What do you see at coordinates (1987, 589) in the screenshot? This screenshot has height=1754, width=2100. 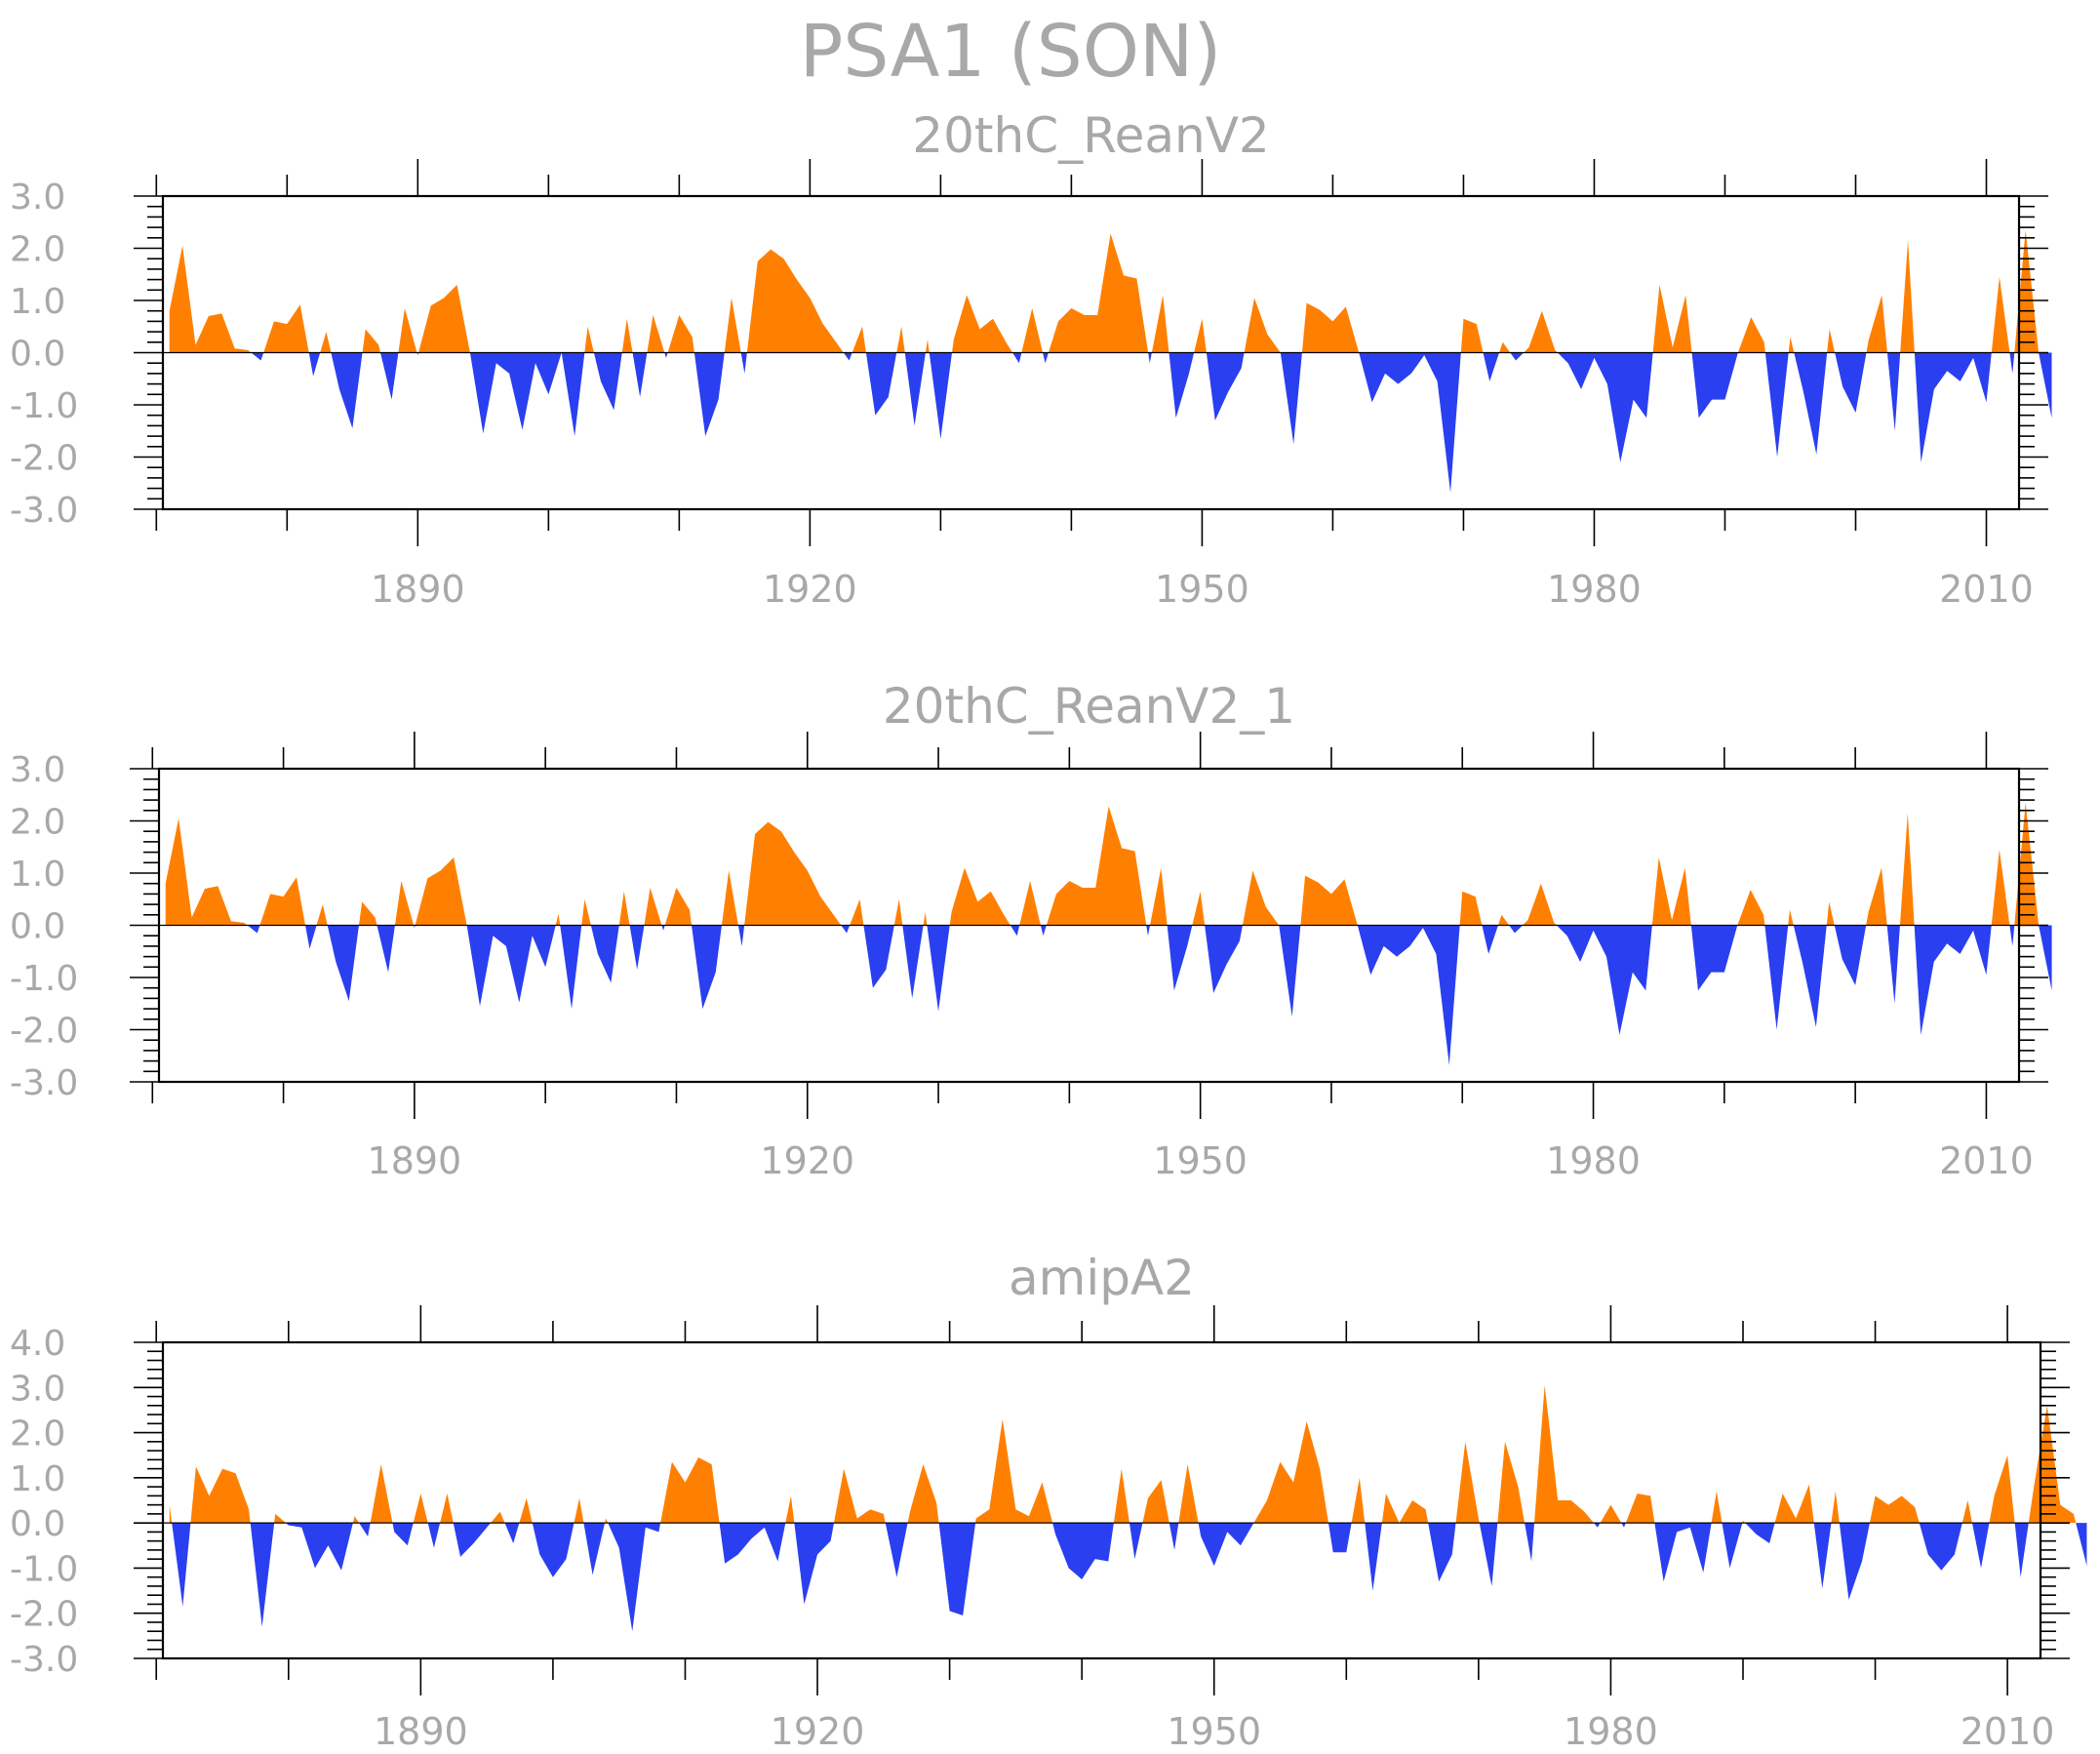 I see `x-tick-label: 2010` at bounding box center [1987, 589].